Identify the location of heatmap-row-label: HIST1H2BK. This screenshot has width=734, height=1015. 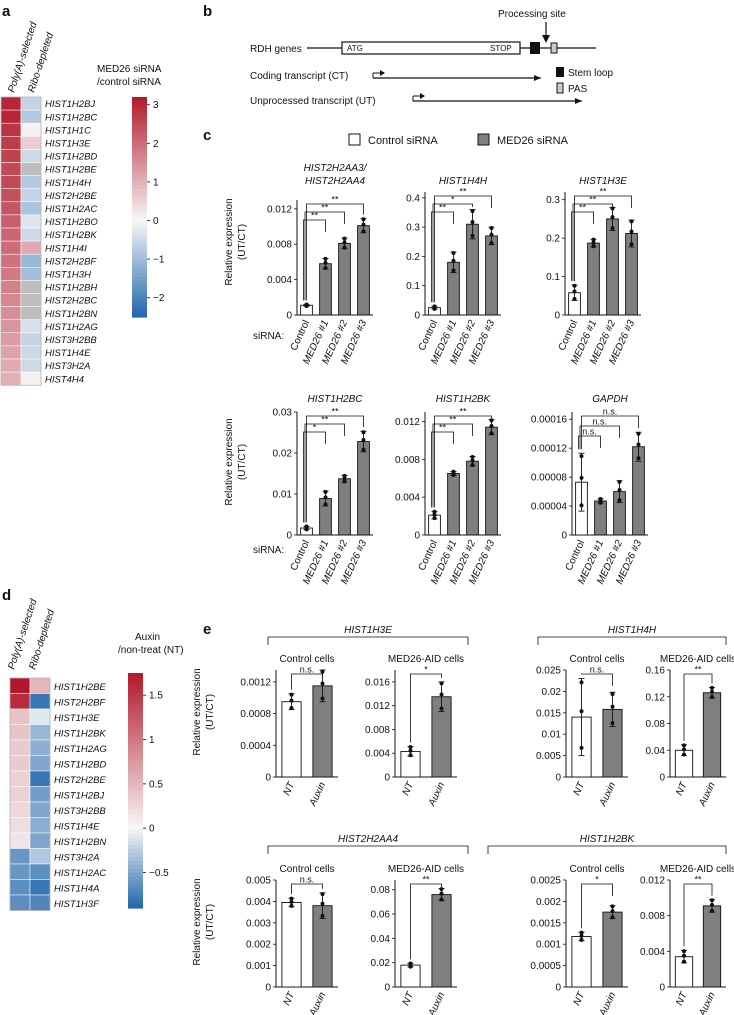
(80, 734).